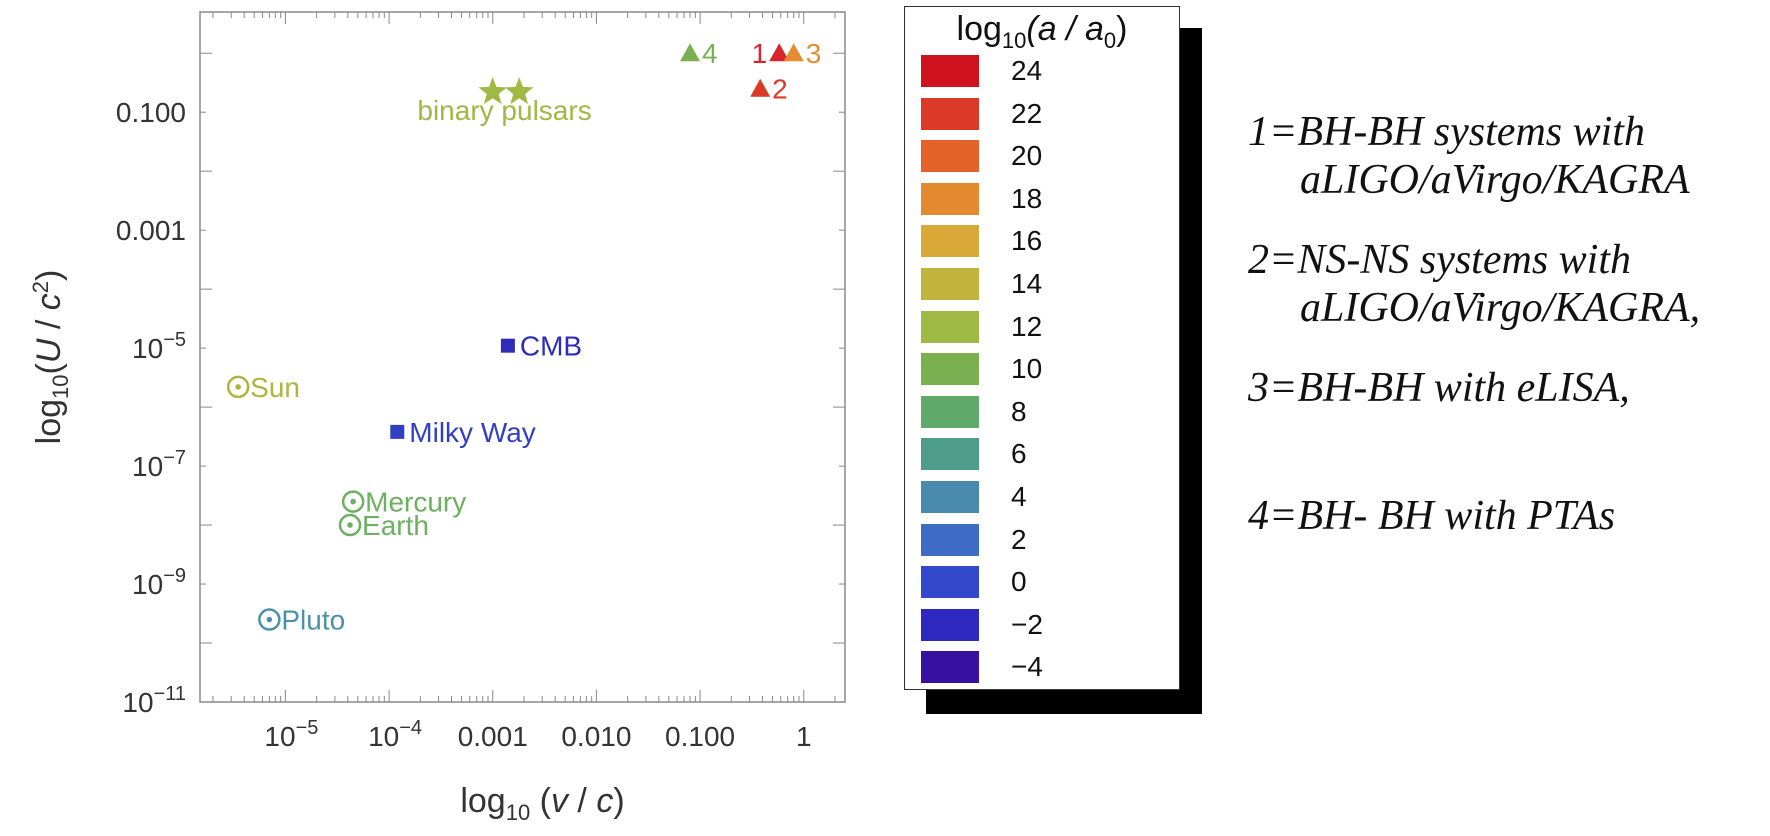 This screenshot has width=1770, height=836. I want to click on legend-row: 22, so click(1041, 114).